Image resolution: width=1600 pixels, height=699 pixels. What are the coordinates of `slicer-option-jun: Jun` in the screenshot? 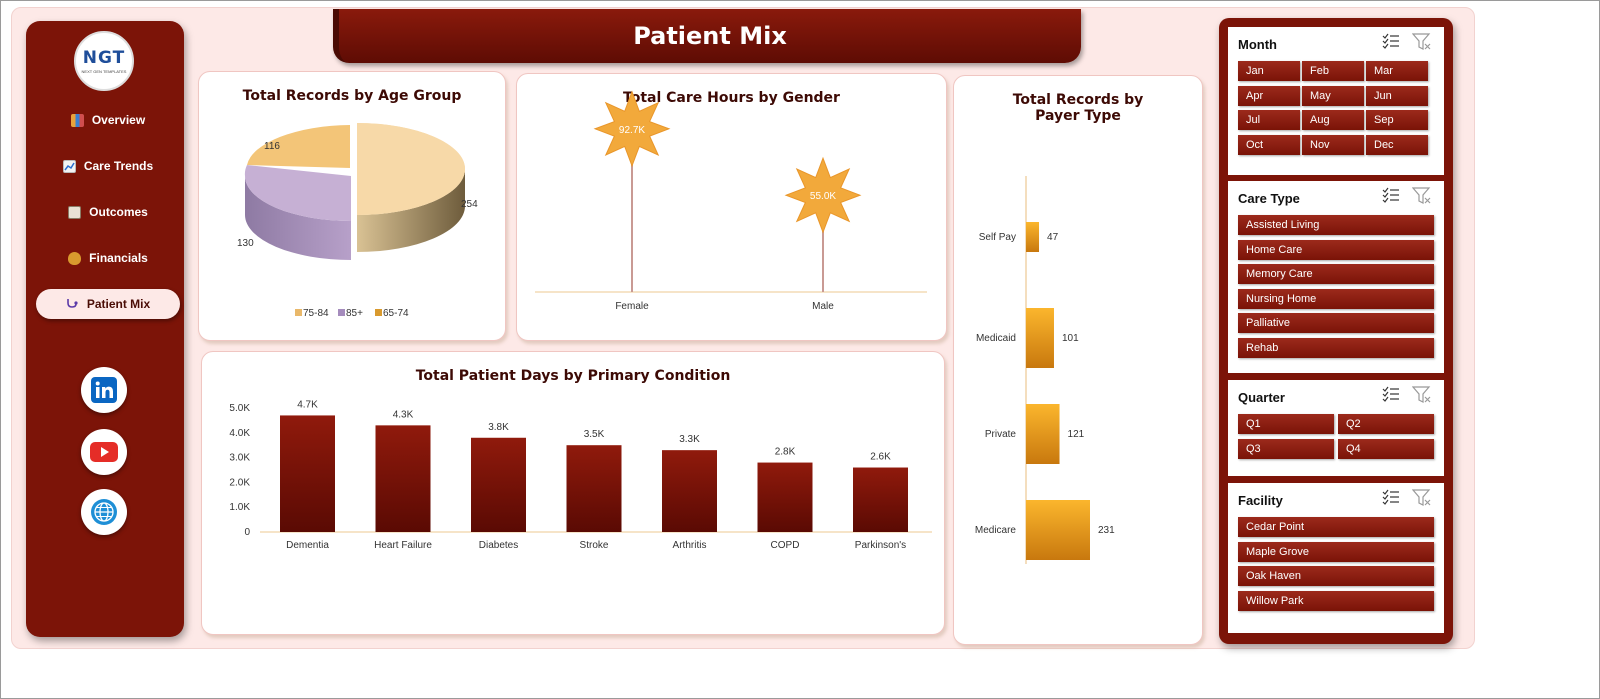 It's located at (1397, 95).